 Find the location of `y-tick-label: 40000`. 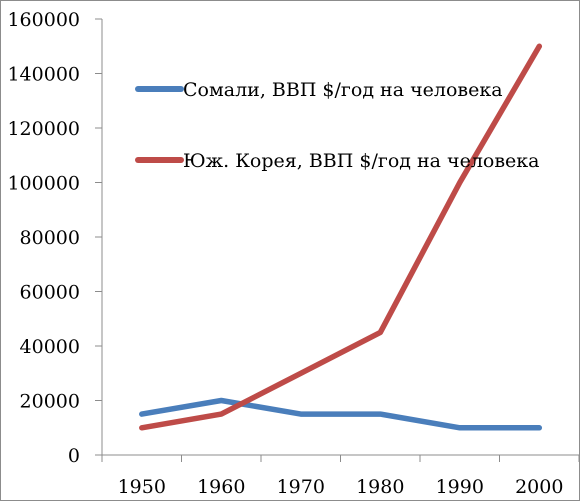

y-tick-label: 40000 is located at coordinates (50, 347).